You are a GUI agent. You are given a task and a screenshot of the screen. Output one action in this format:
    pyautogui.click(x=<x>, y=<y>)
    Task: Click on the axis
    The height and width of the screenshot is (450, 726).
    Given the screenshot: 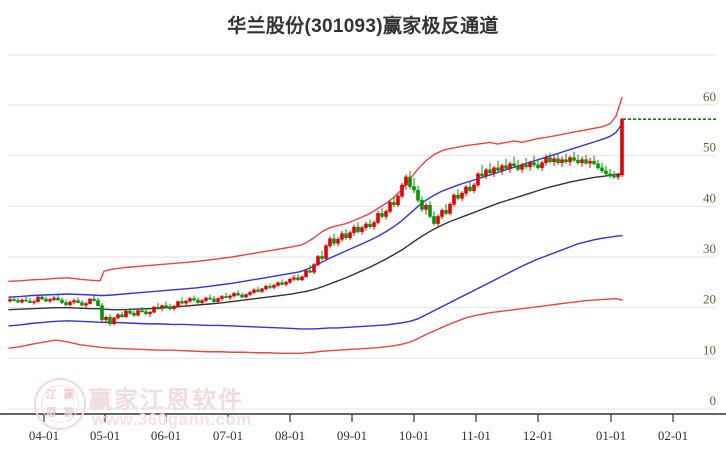 What is the action you would take?
    pyautogui.click(x=363, y=417)
    